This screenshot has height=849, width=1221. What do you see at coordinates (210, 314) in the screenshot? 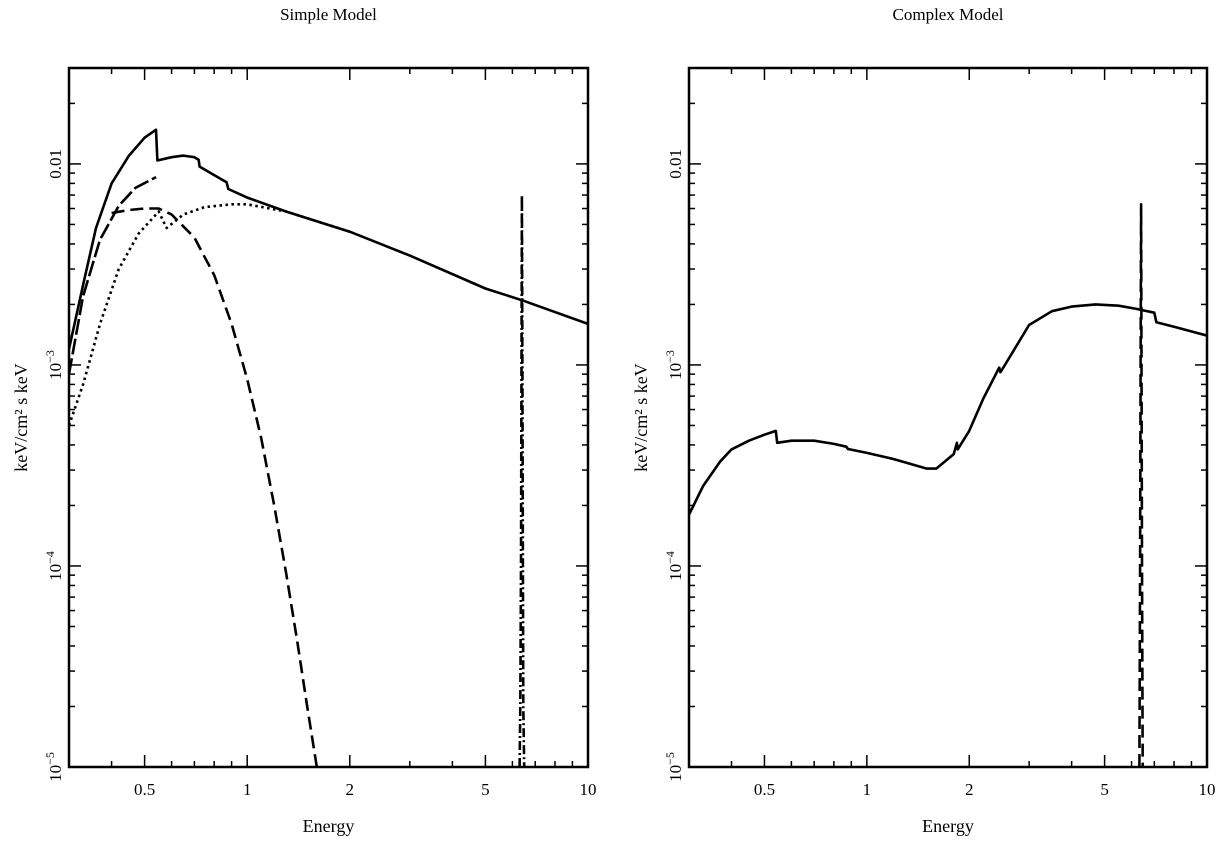
I see `series-dotted-line` at bounding box center [210, 314].